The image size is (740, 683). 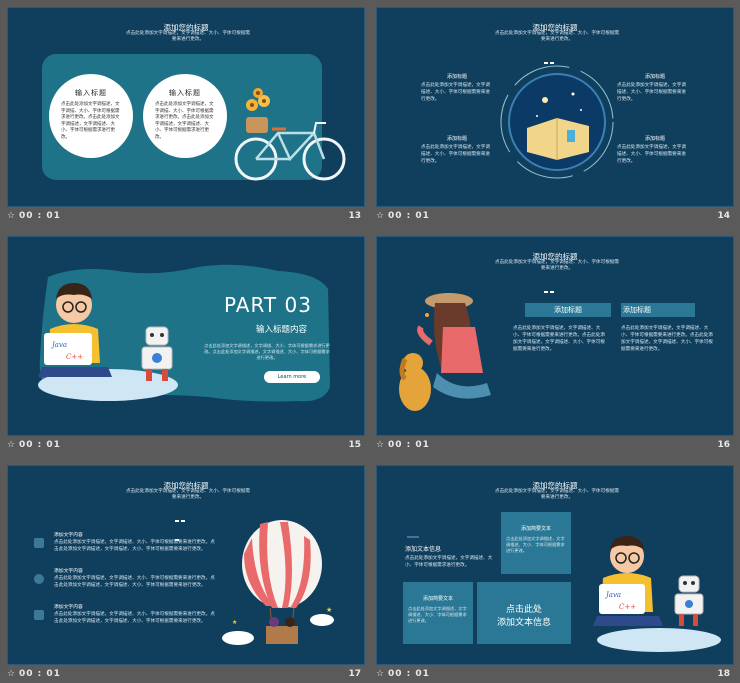 I want to click on thumb-footer: ☆ 00 : 01 13, so click(x=186, y=217).